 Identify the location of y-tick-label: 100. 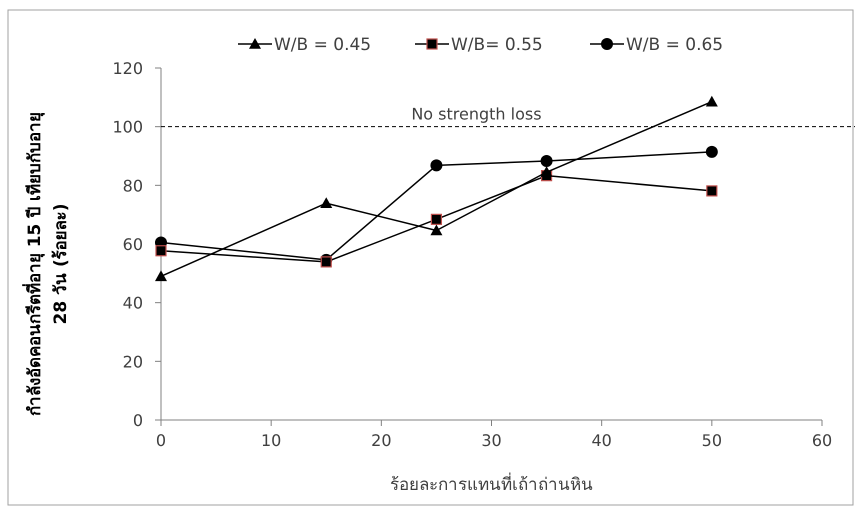
(127, 127).